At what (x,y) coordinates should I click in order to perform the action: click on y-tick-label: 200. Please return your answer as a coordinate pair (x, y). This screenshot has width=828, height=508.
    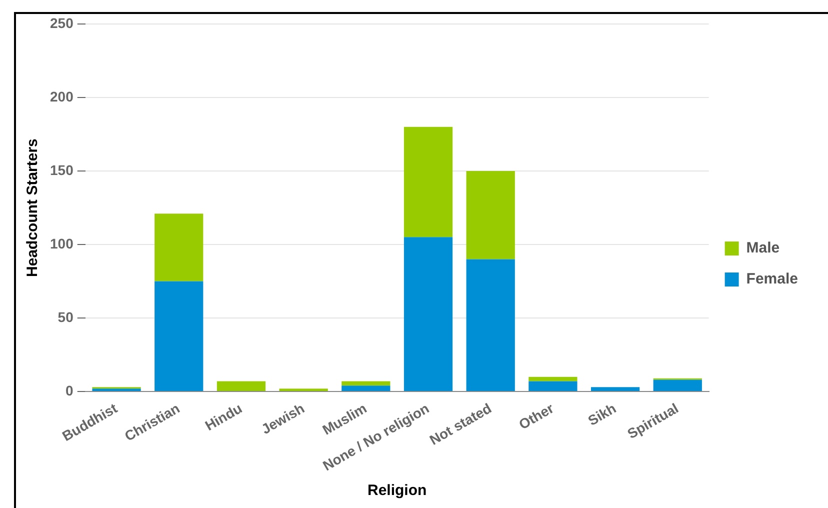
    Looking at the image, I should click on (62, 96).